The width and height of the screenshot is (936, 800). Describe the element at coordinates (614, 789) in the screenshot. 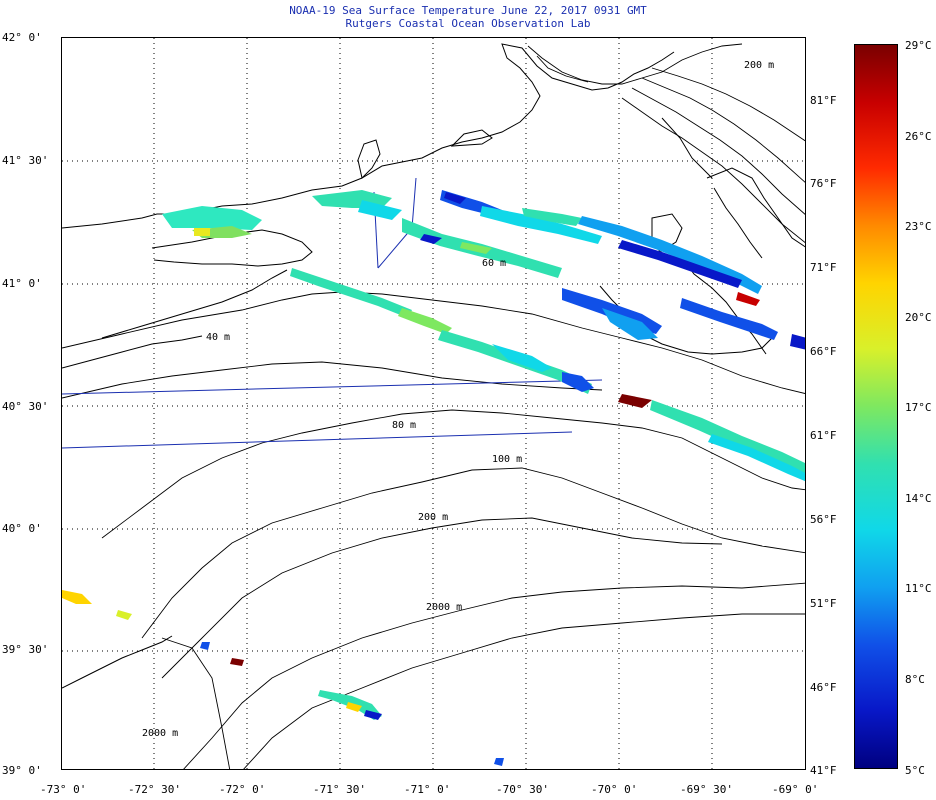

I see `lon-label-70: -70° 0'` at that location.